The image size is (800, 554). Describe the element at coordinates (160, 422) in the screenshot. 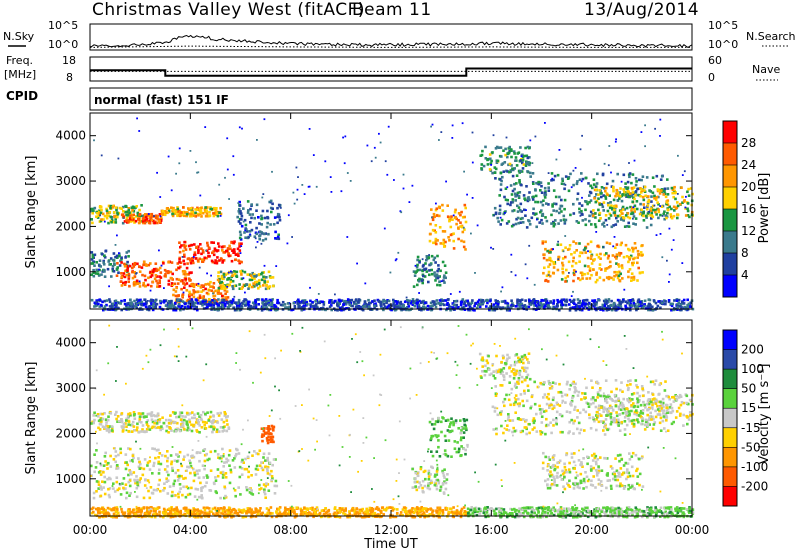

I see `scatter-cluster` at that location.